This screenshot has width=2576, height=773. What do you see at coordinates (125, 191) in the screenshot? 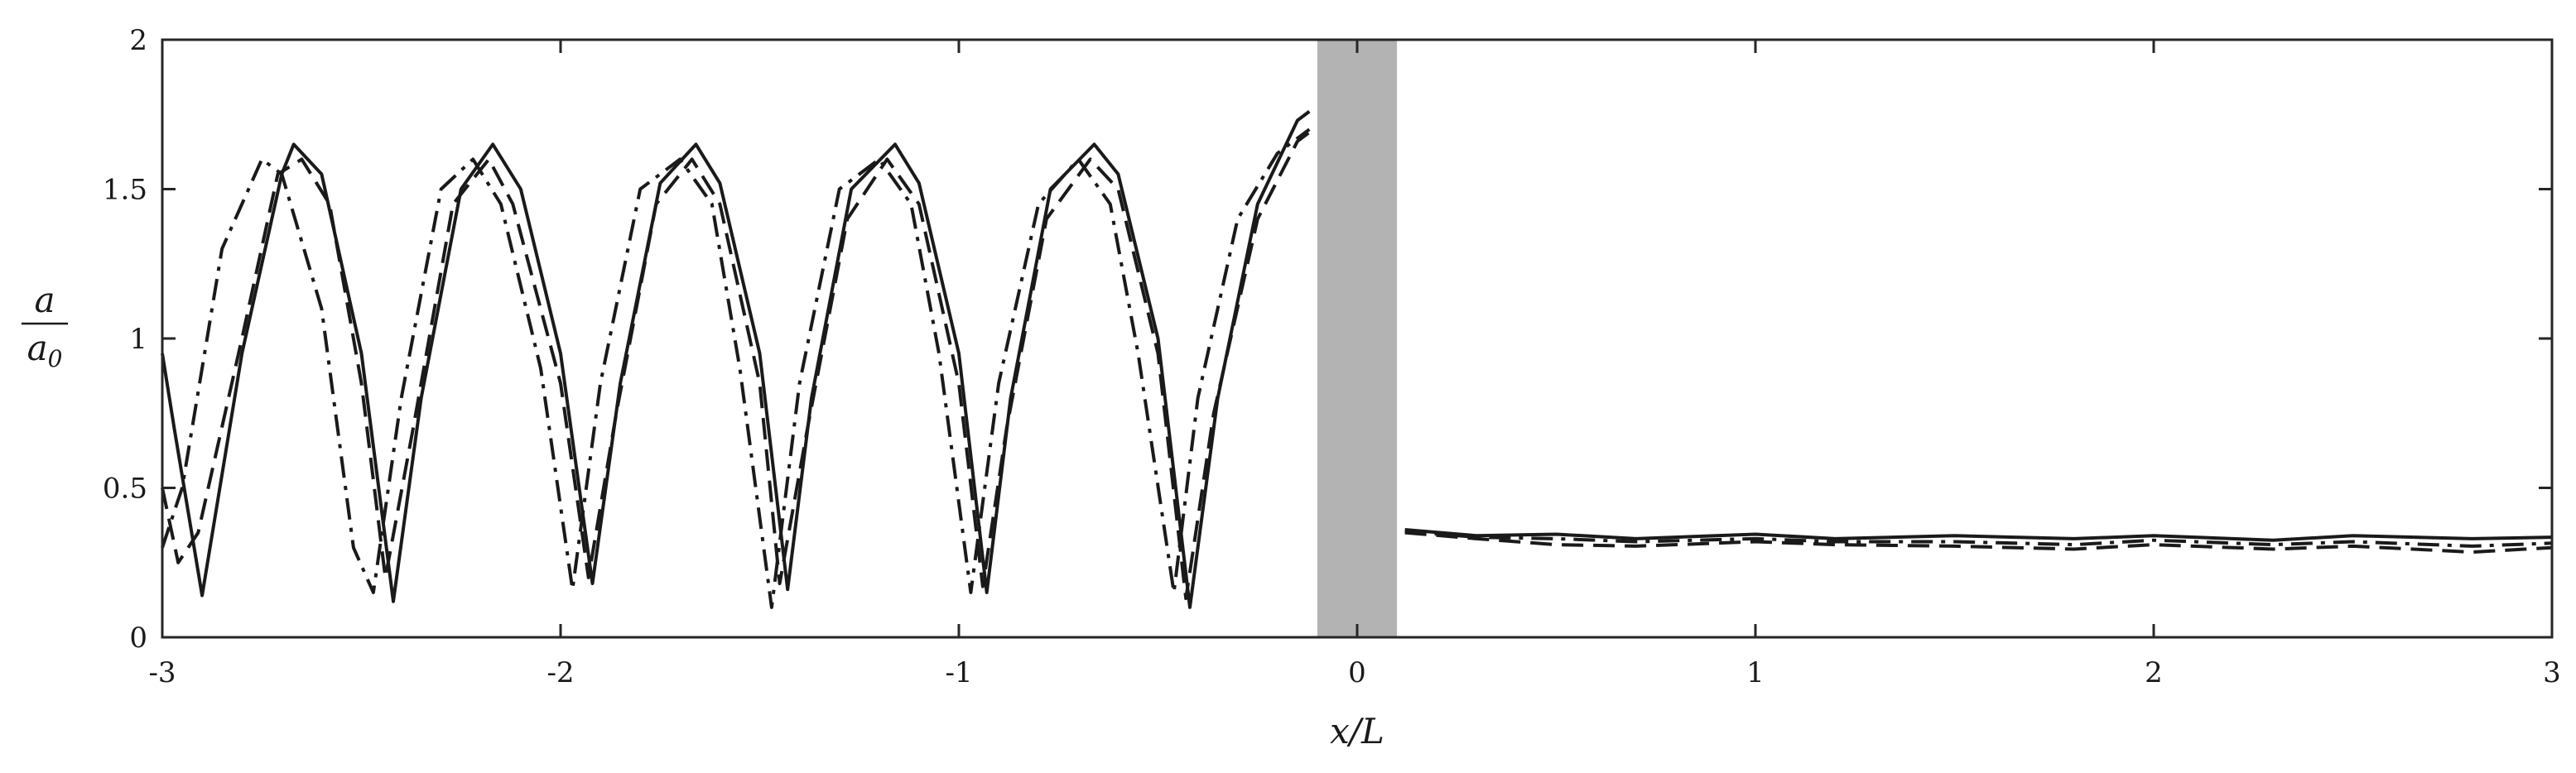
I see `y-tick-label: 1.5` at bounding box center [125, 191].